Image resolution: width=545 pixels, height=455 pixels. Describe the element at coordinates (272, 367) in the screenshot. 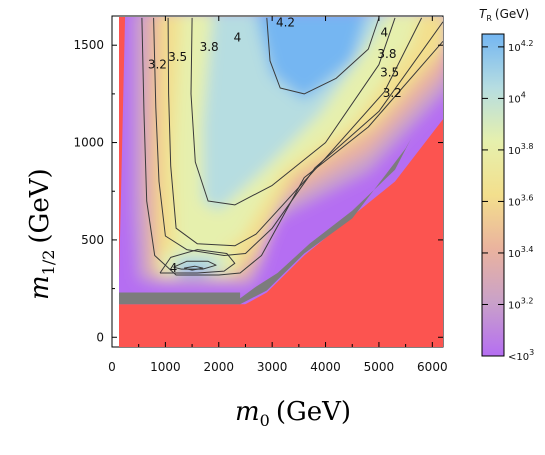

I see `x-tick-label: 3000` at that location.